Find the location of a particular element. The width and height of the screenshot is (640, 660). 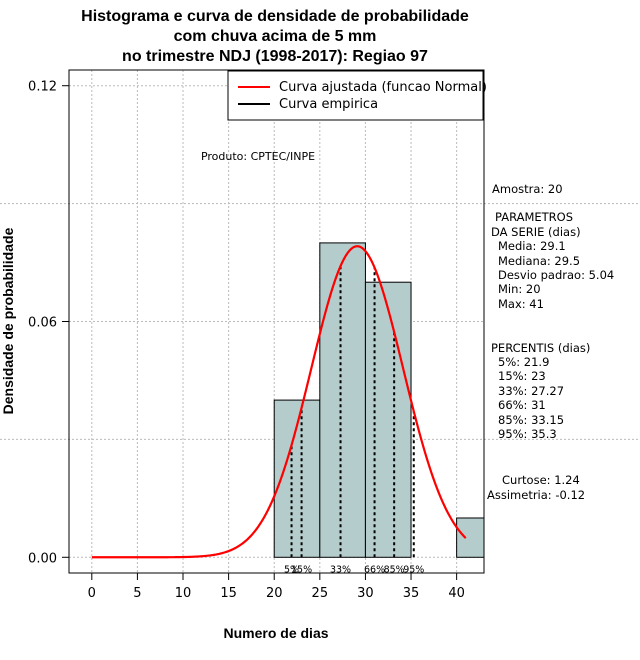

legend-box is located at coordinates (355, 95).